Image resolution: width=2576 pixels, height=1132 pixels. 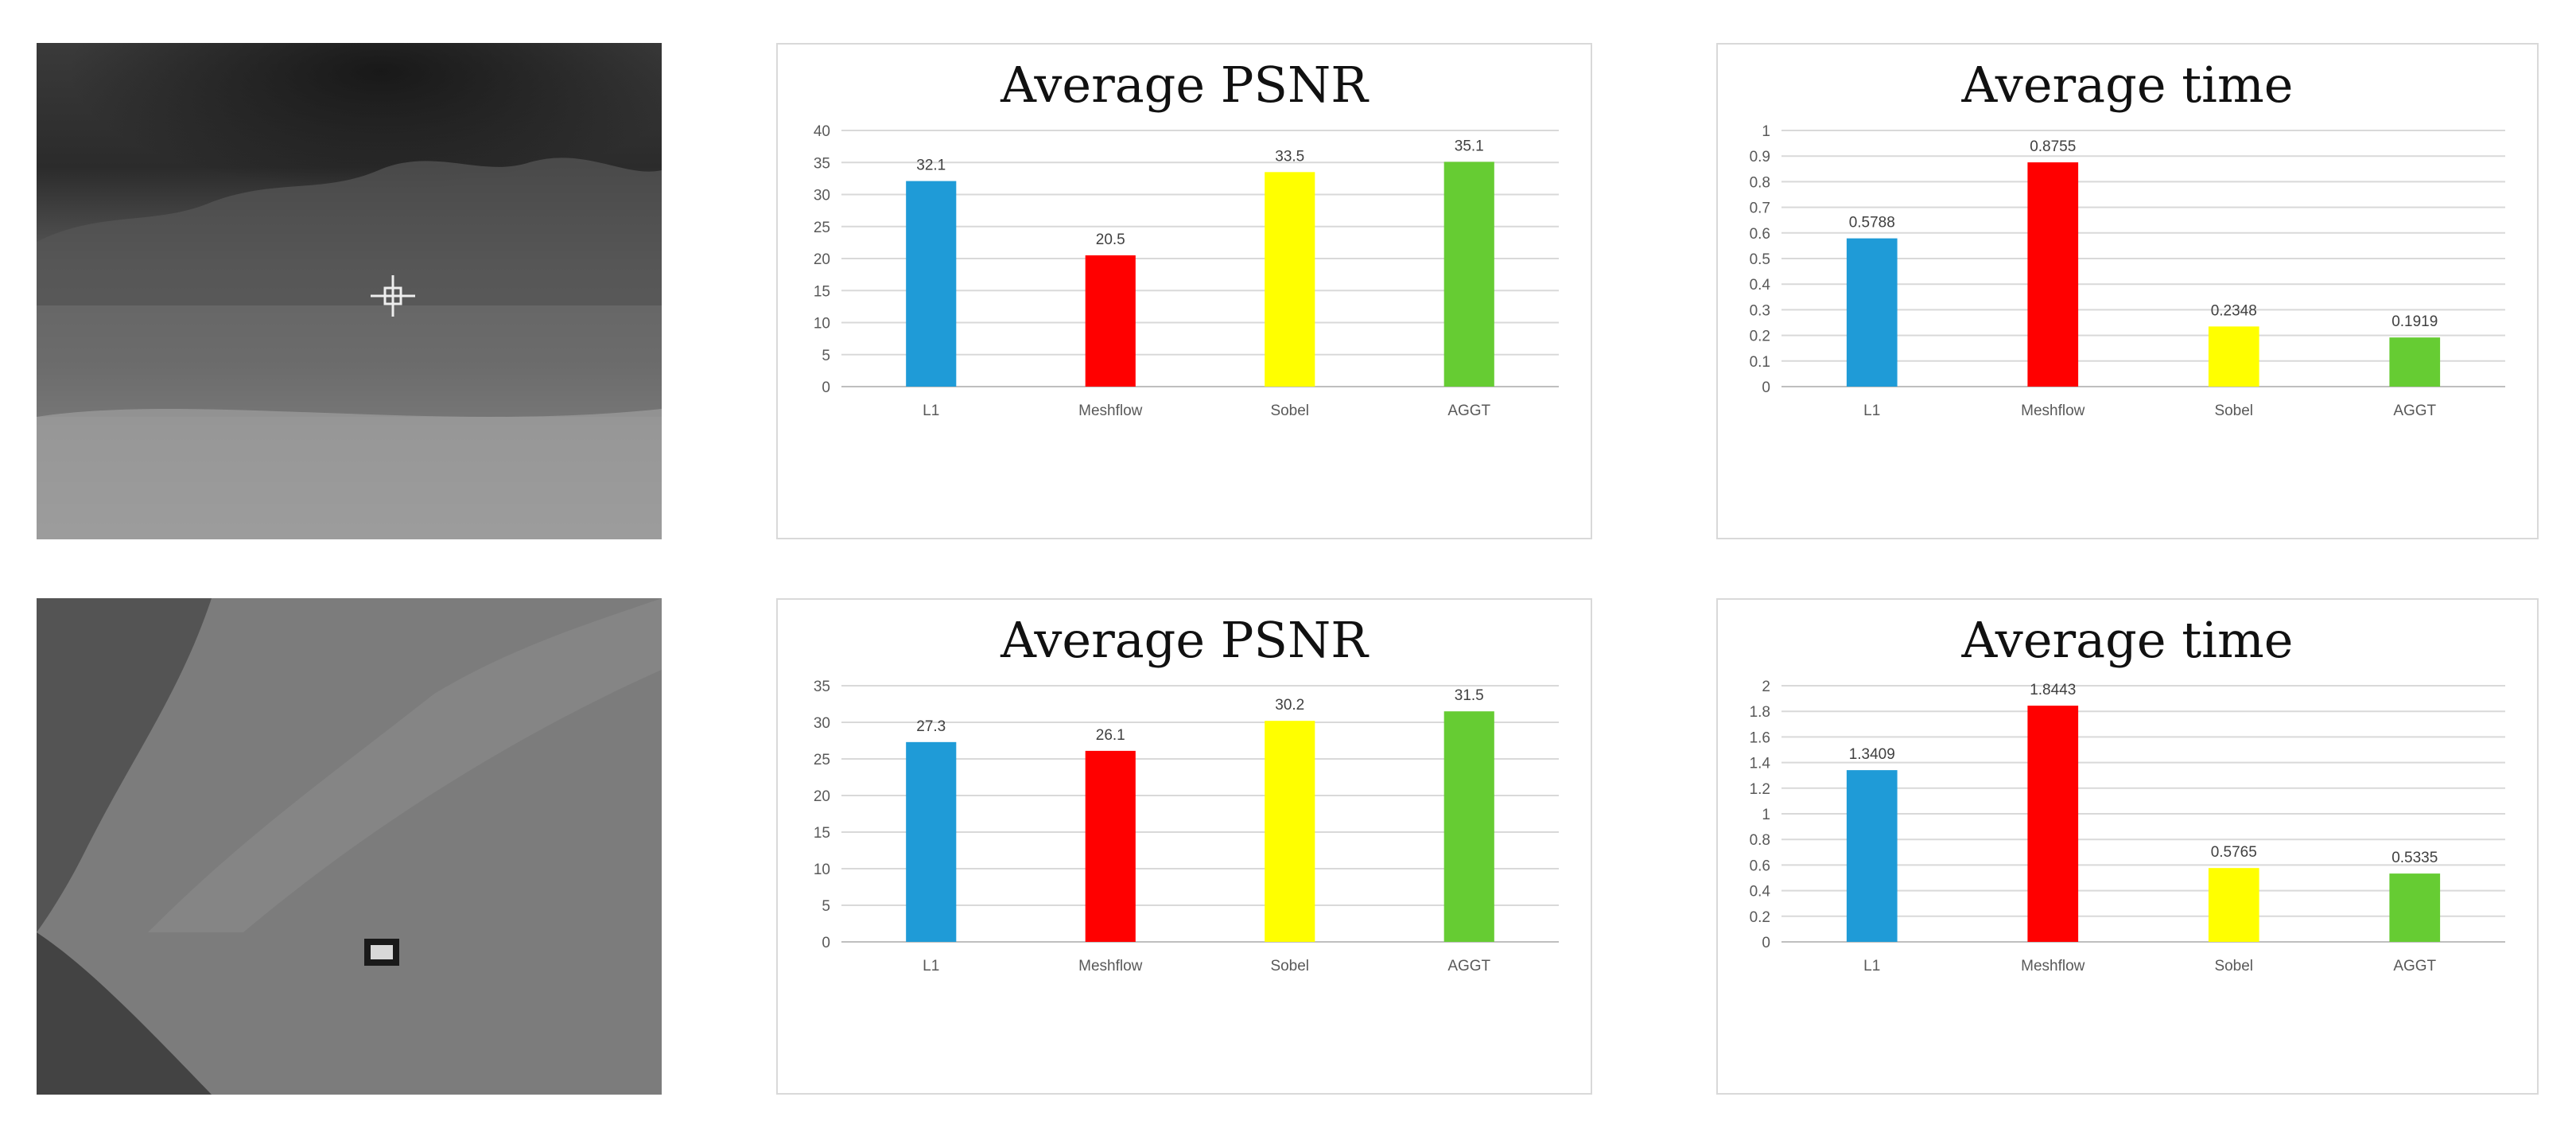 I want to click on data-label: 27.3, so click(x=931, y=726).